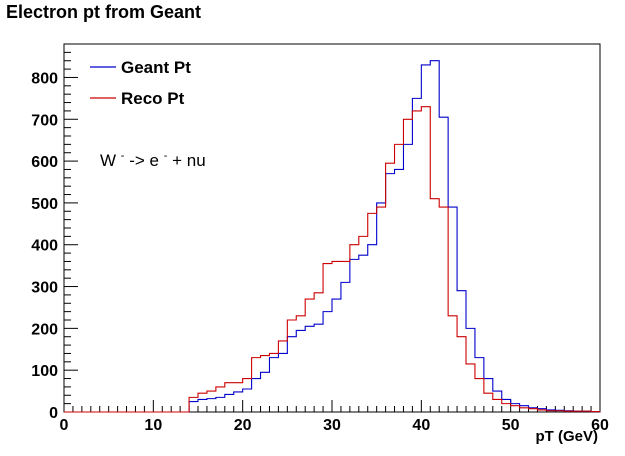  I want to click on annotation-arrow-e: -> e, so click(144, 160).